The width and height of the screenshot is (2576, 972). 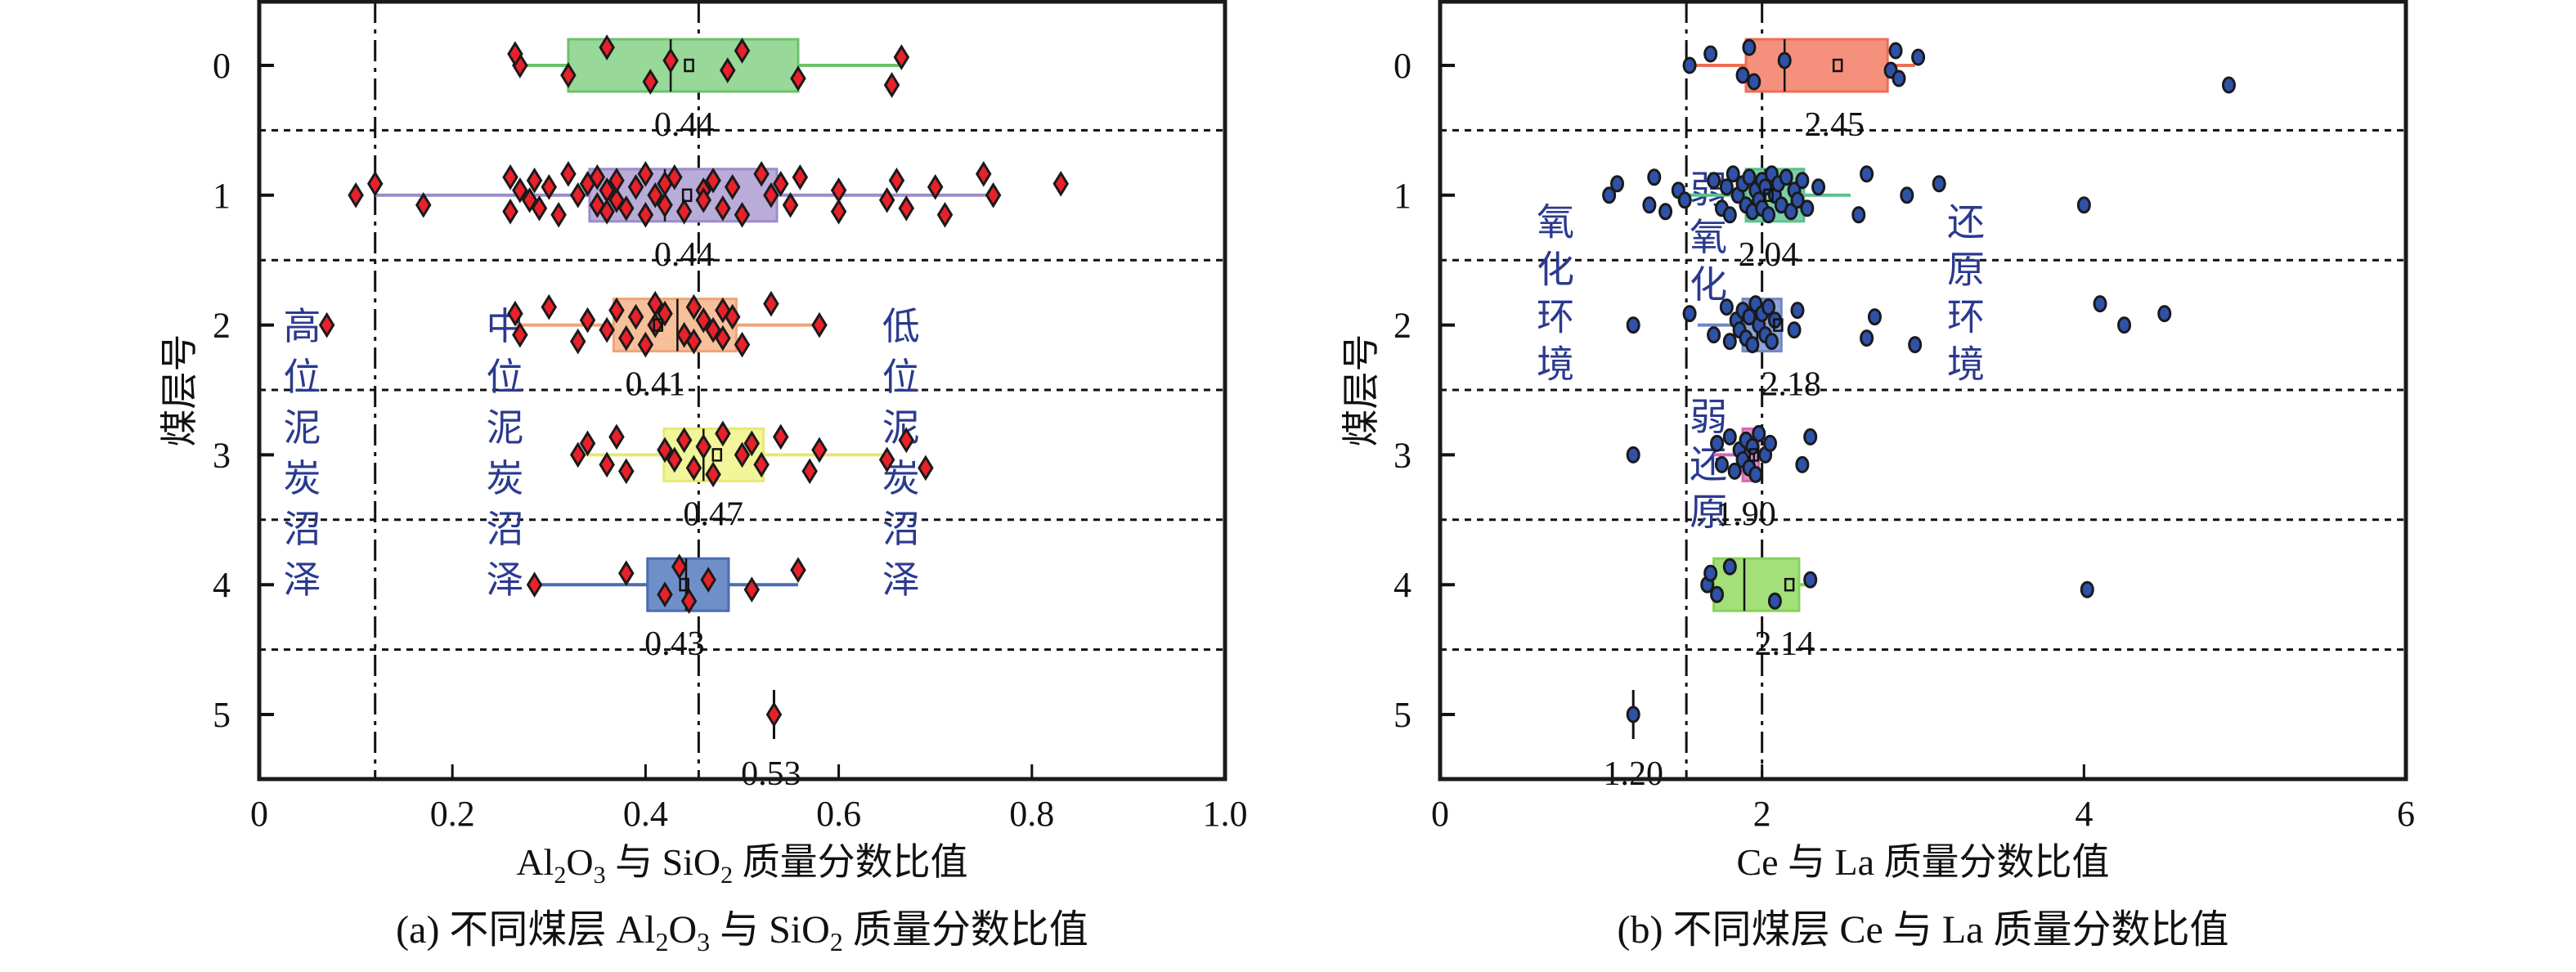 What do you see at coordinates (839, 814) in the screenshot?
I see `x-tick-label: 0.6` at bounding box center [839, 814].